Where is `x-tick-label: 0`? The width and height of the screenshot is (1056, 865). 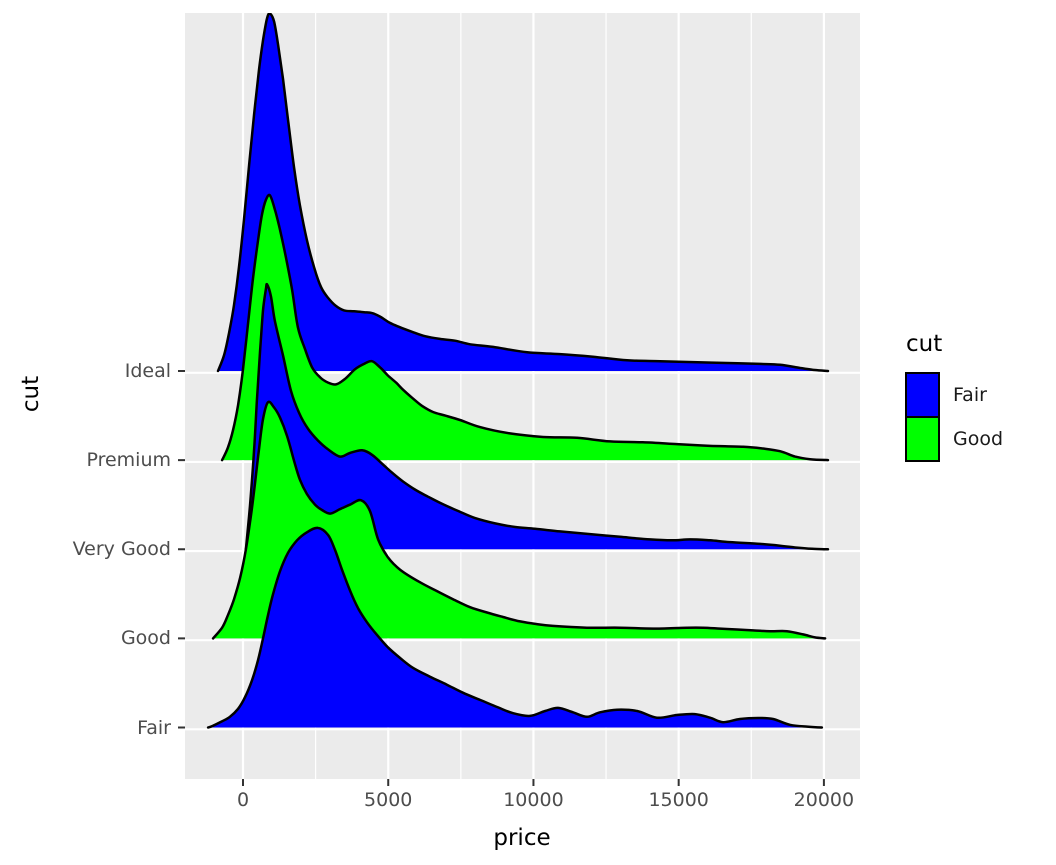
x-tick-label: 0 is located at coordinates (243, 800).